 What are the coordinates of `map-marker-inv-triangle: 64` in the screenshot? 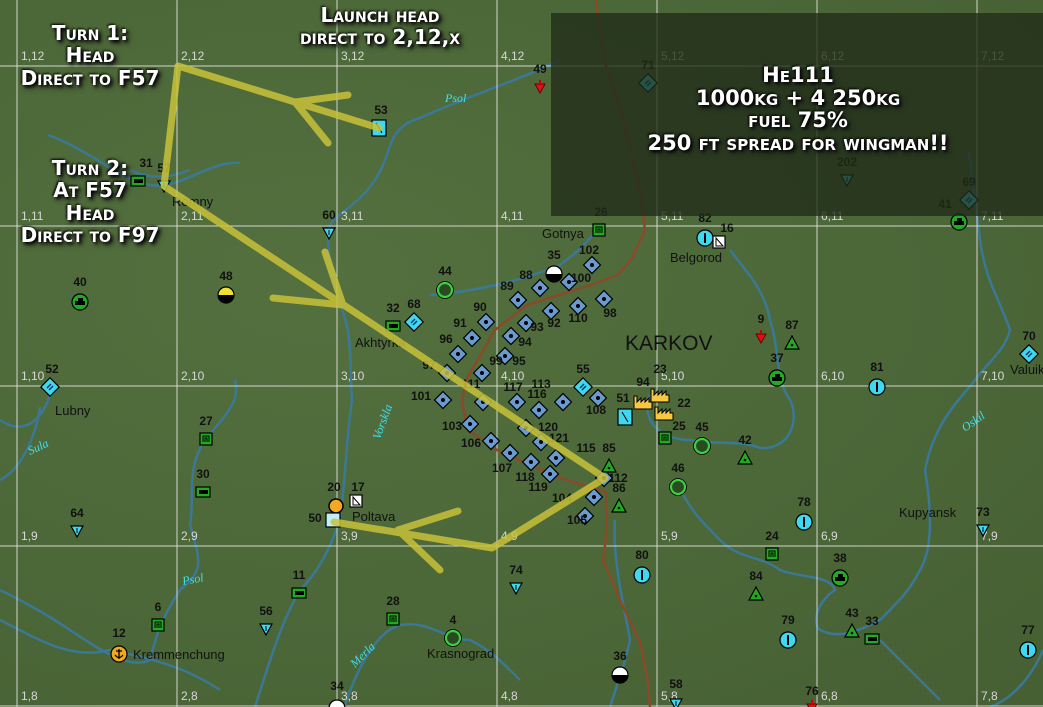 It's located at (77, 522).